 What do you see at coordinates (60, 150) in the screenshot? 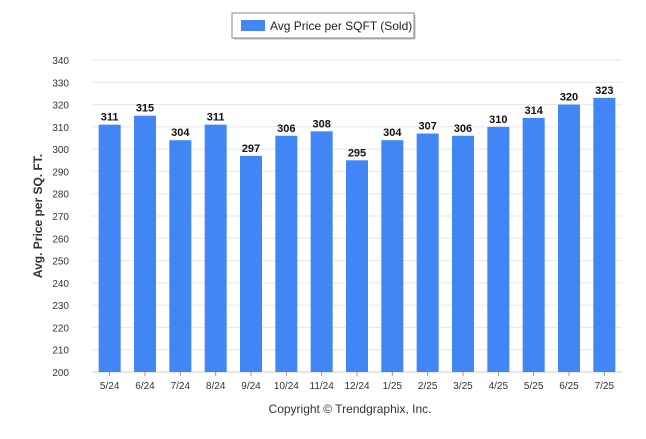
I see `y-tick-label: 300` at bounding box center [60, 150].